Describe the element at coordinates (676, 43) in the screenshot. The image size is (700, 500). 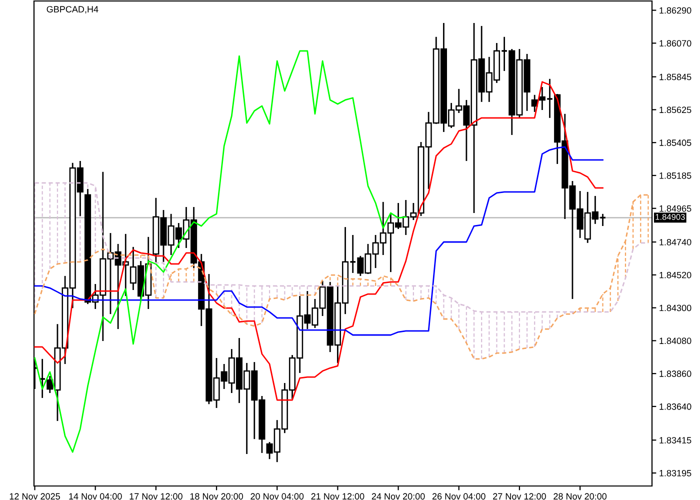
I see `y-tick-label: 1.86070` at that location.